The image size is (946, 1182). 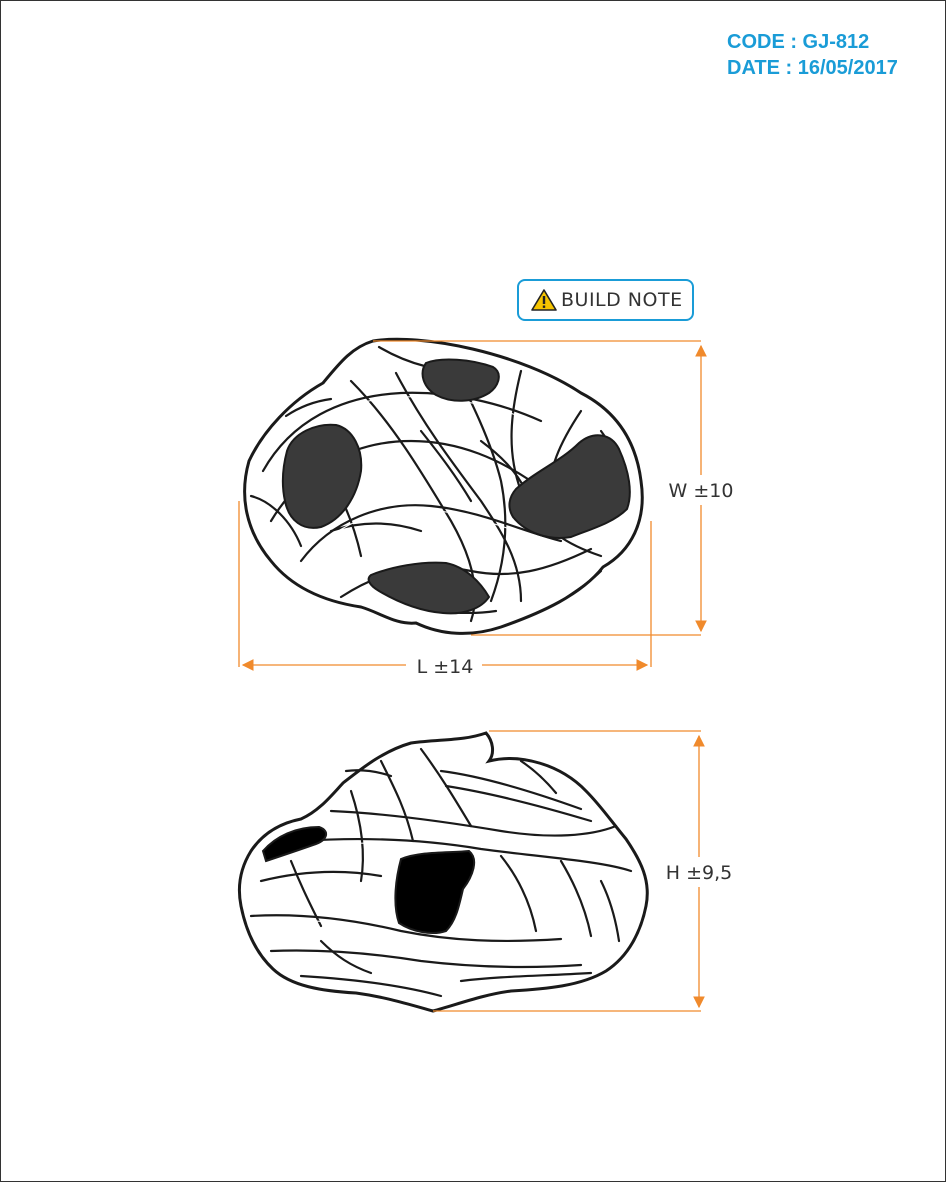 I want to click on warning-triangle-icon, so click(x=544, y=300).